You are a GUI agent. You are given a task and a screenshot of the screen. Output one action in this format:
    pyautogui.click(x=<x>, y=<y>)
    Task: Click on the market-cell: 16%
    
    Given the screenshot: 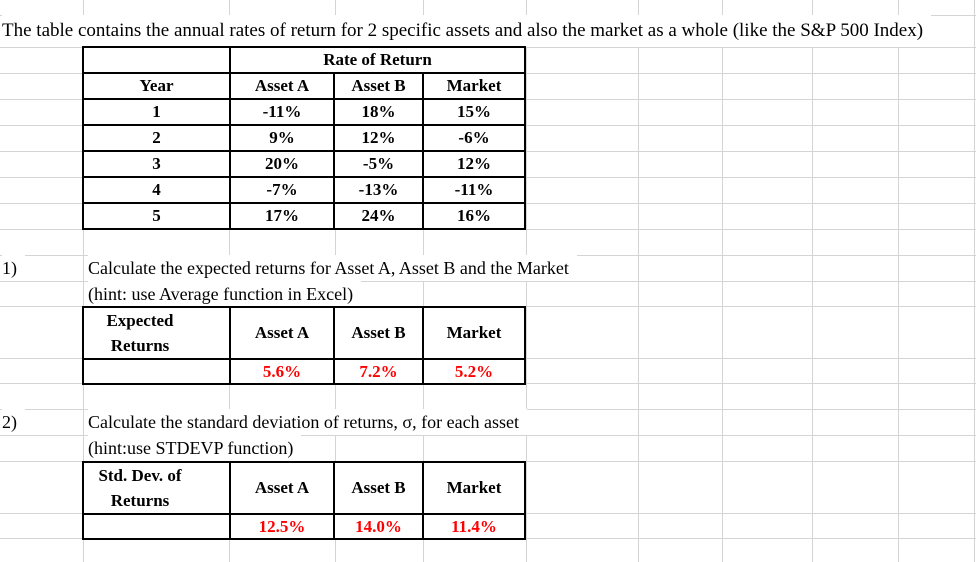 What is the action you would take?
    pyautogui.click(x=474, y=216)
    